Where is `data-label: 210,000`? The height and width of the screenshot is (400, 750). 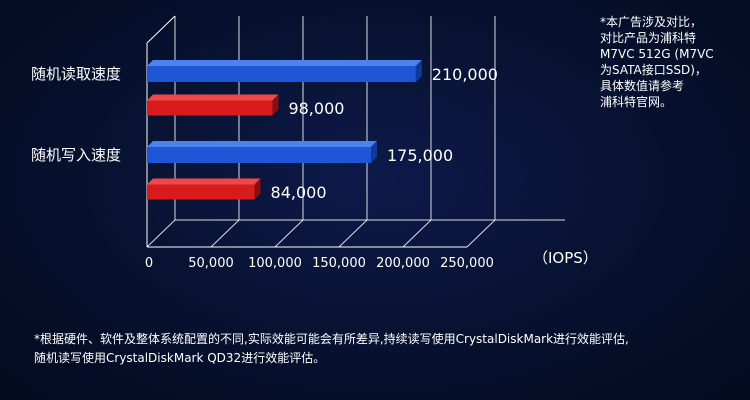 data-label: 210,000 is located at coordinates (465, 74).